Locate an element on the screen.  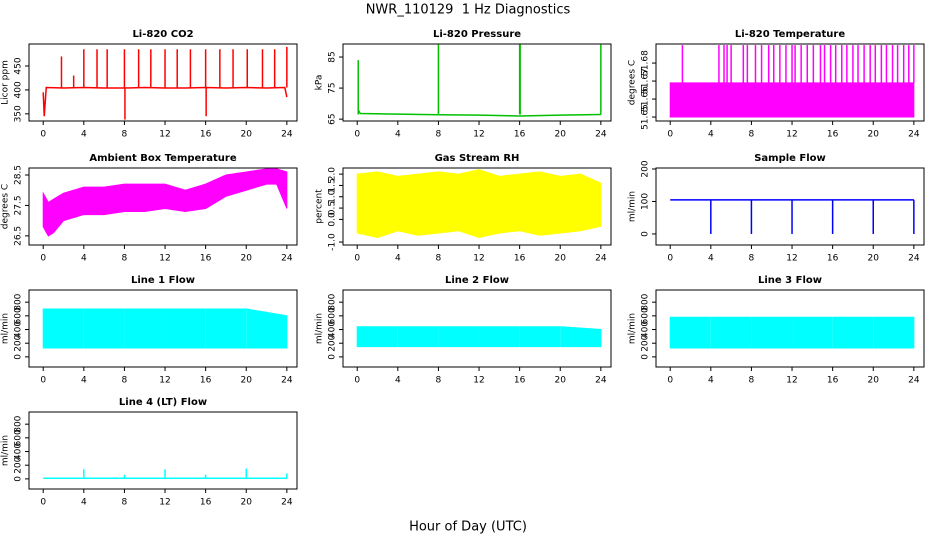
panel-title: Line 2 Flow is located at coordinates (477, 280).